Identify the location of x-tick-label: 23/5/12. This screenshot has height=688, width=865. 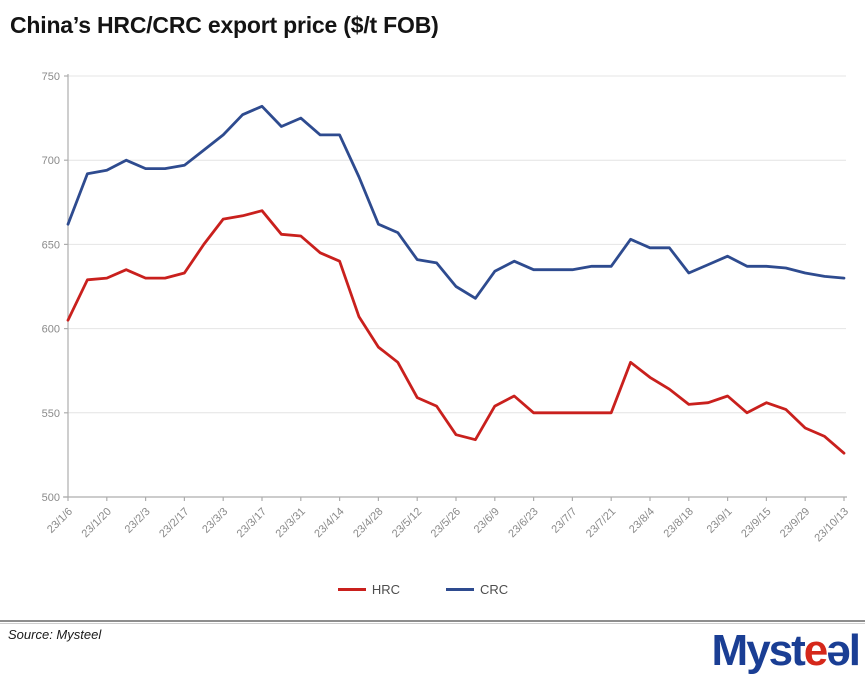
(407, 523).